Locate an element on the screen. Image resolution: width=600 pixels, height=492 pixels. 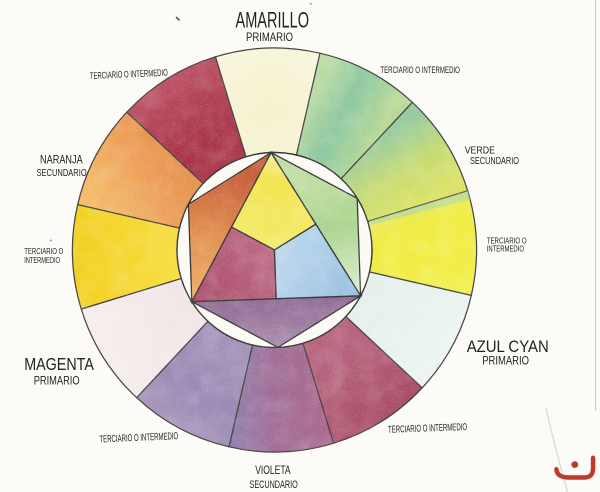
svg-text: MAGENTA is located at coordinates (59, 364).